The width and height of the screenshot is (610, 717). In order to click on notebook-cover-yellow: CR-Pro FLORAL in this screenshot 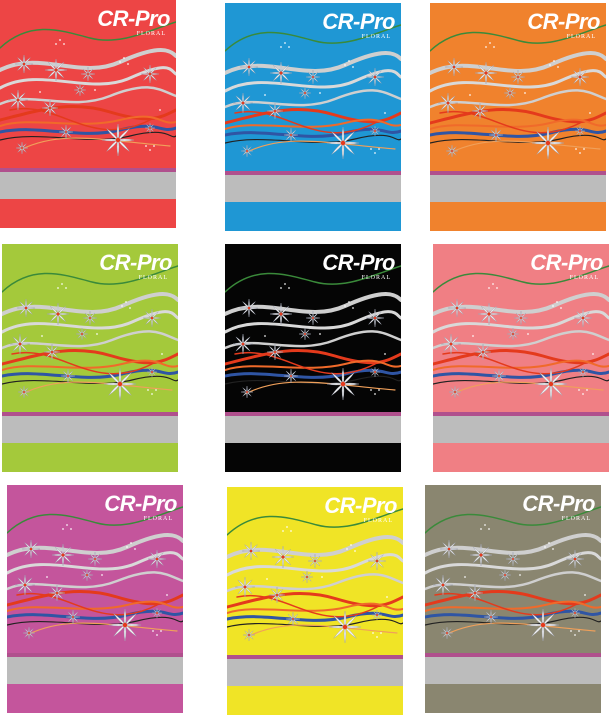, I will do `click(315, 601)`.